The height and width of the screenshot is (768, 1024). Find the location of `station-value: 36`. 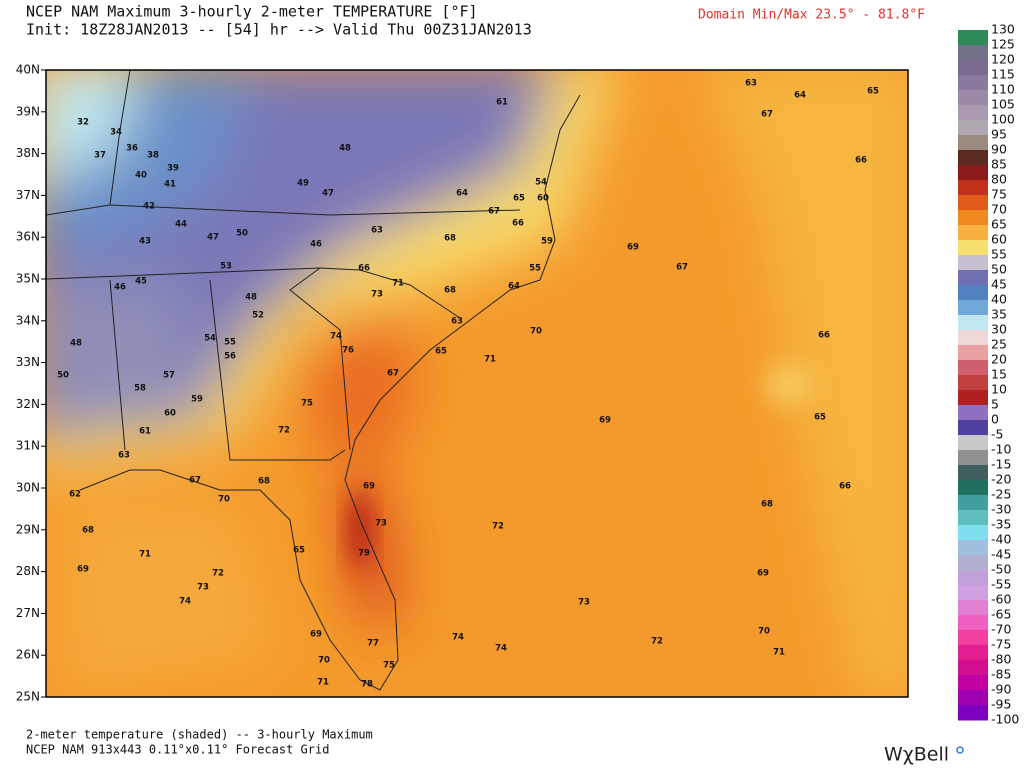

station-value: 36 is located at coordinates (132, 149).